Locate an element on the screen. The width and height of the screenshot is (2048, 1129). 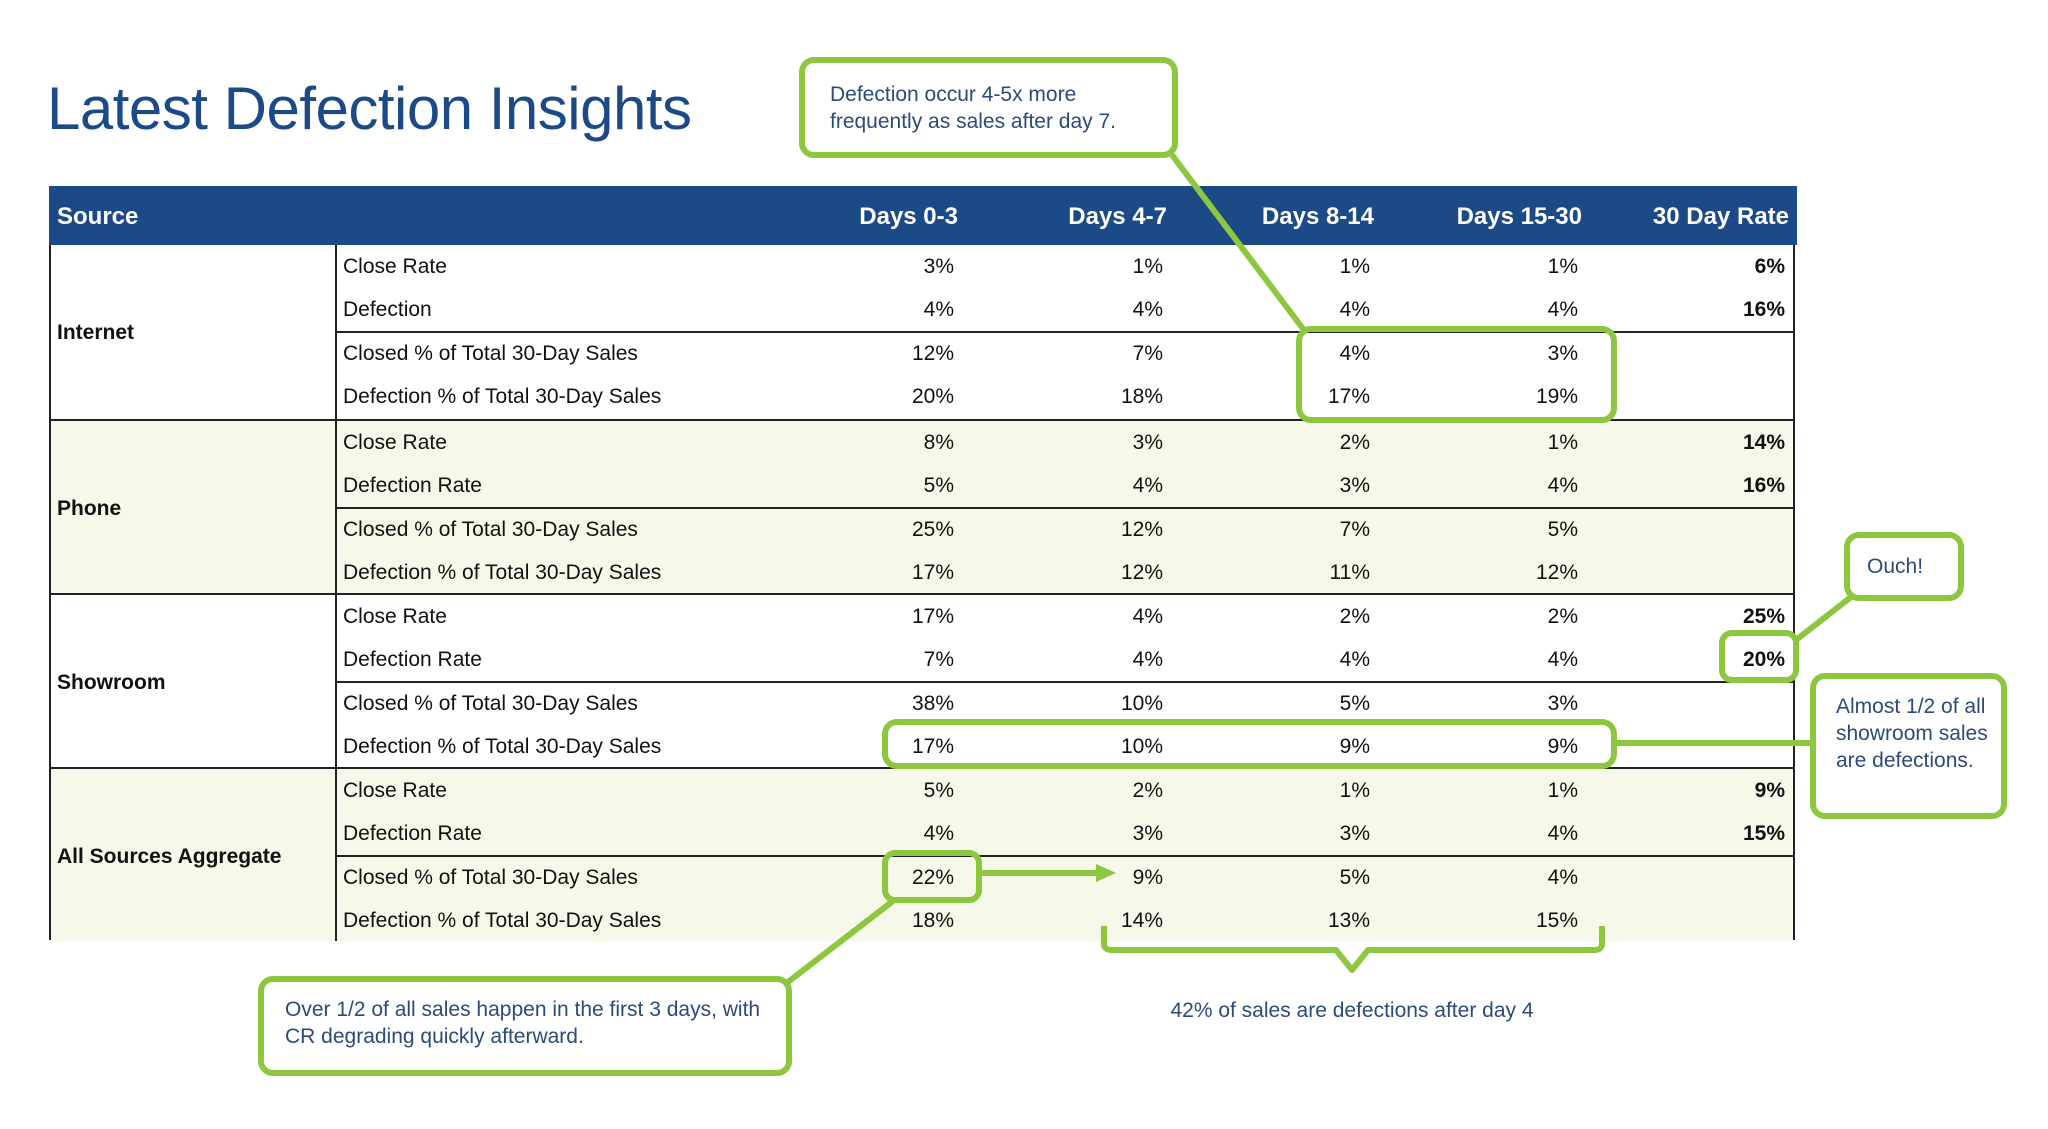
column-header-days-0-3: Days 0-3 is located at coordinates (908, 216).